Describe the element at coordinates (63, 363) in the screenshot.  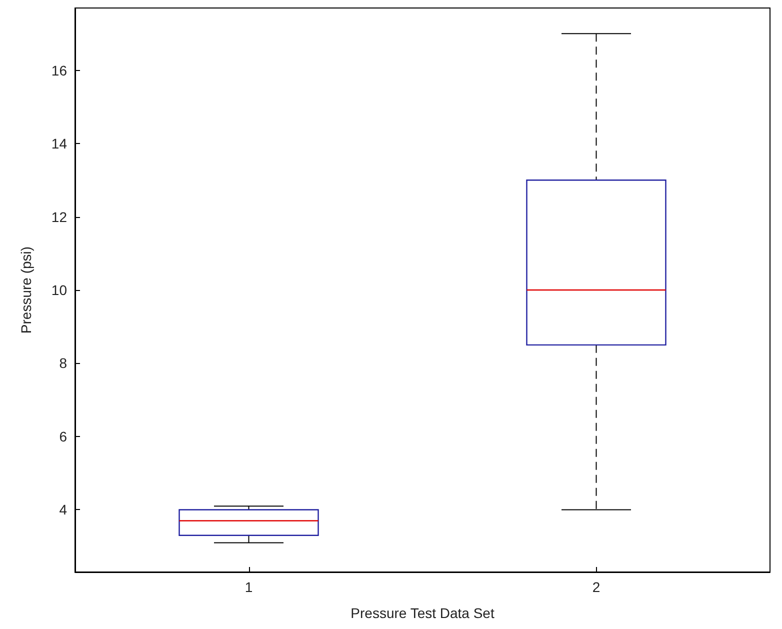
I see `y-tick-label: 8` at that location.